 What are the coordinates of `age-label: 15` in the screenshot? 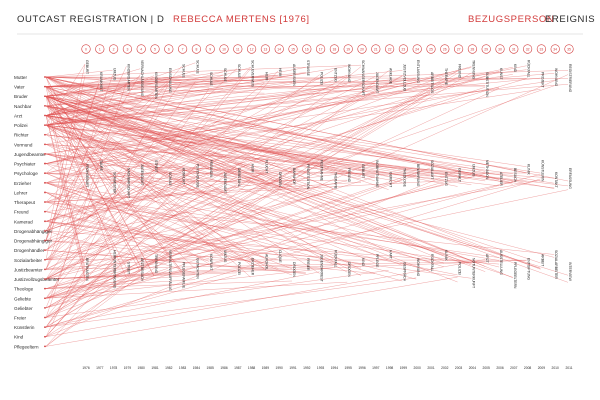 It's located at (293, 49).